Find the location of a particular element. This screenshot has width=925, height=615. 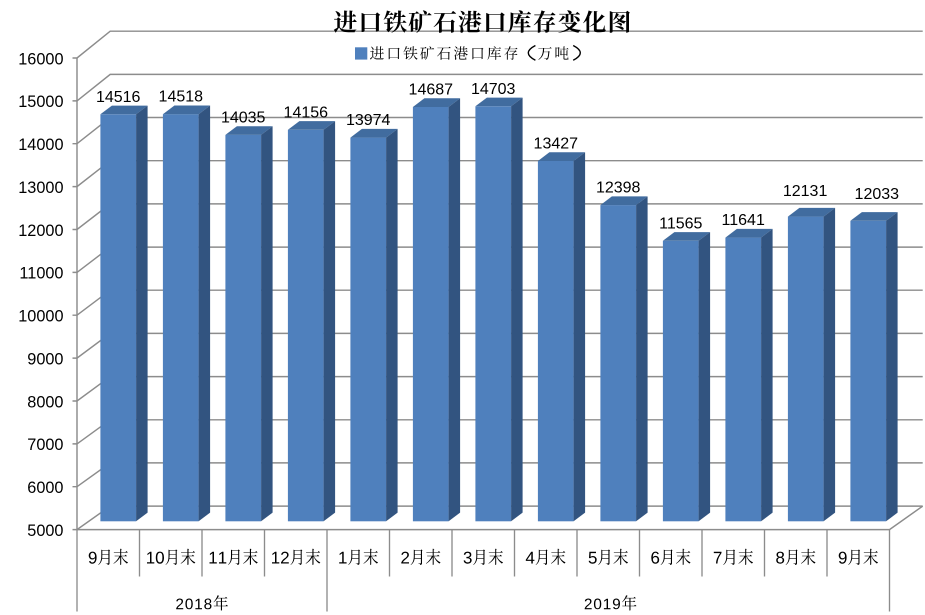

svg-text: 12131 is located at coordinates (805, 191).